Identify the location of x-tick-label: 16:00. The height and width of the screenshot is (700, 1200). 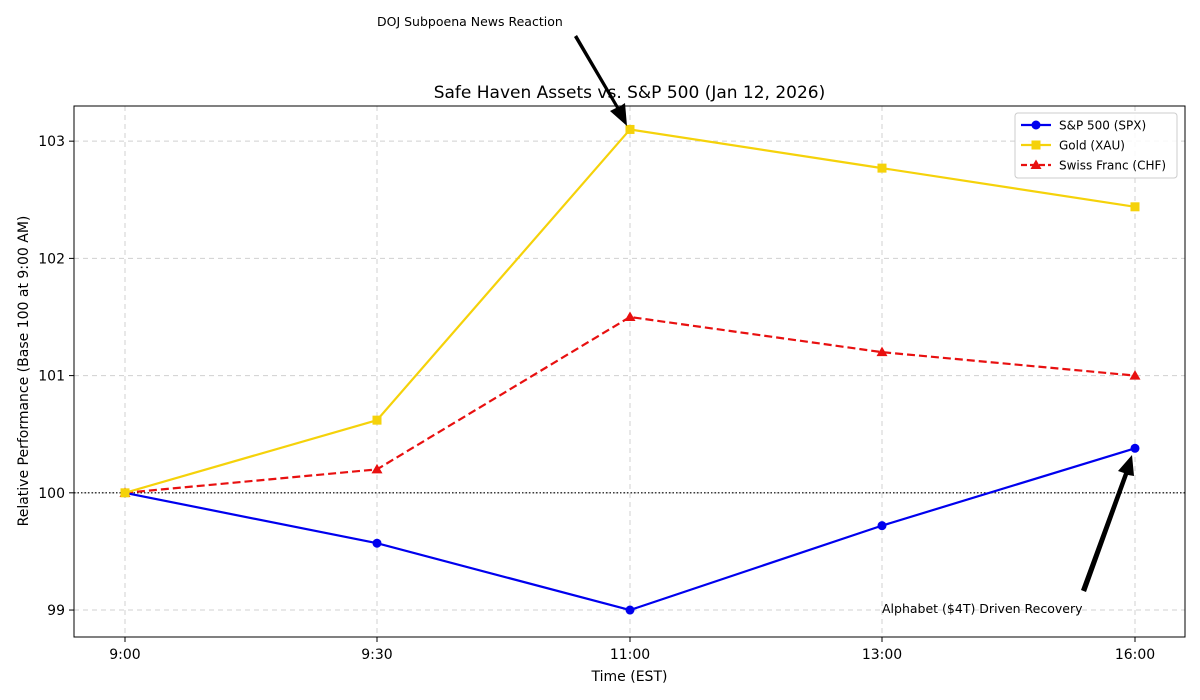
(1135, 655).